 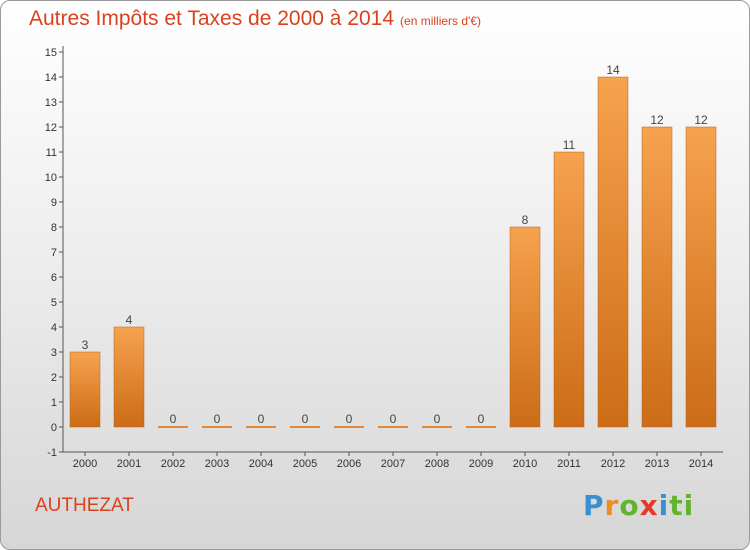 What do you see at coordinates (261, 464) in the screenshot?
I see `x-tick-label: 2004` at bounding box center [261, 464].